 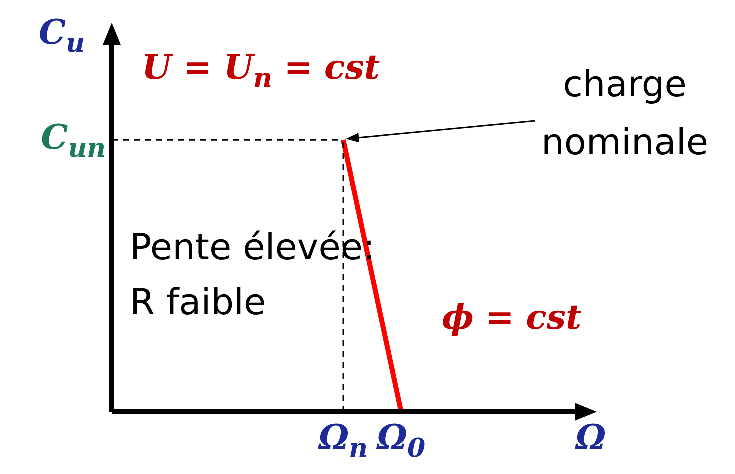 What do you see at coordinates (590, 438) in the screenshot?
I see `x-axis-title: Ω` at bounding box center [590, 438].